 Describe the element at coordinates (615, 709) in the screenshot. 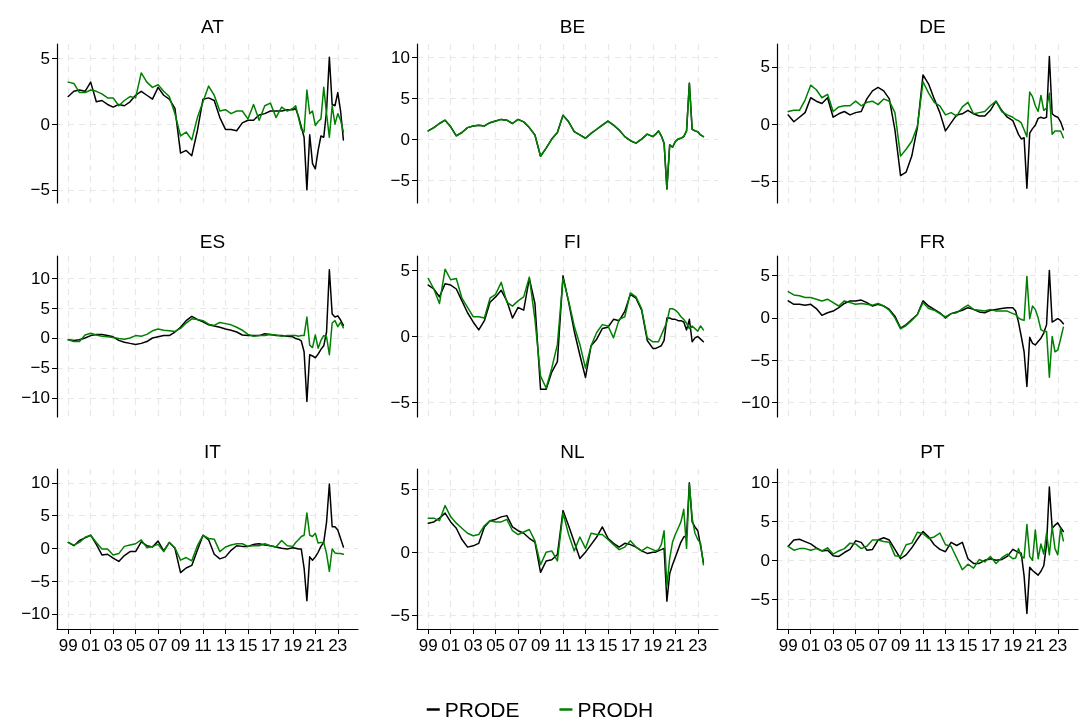

I see `legend-label: PRODH` at that location.